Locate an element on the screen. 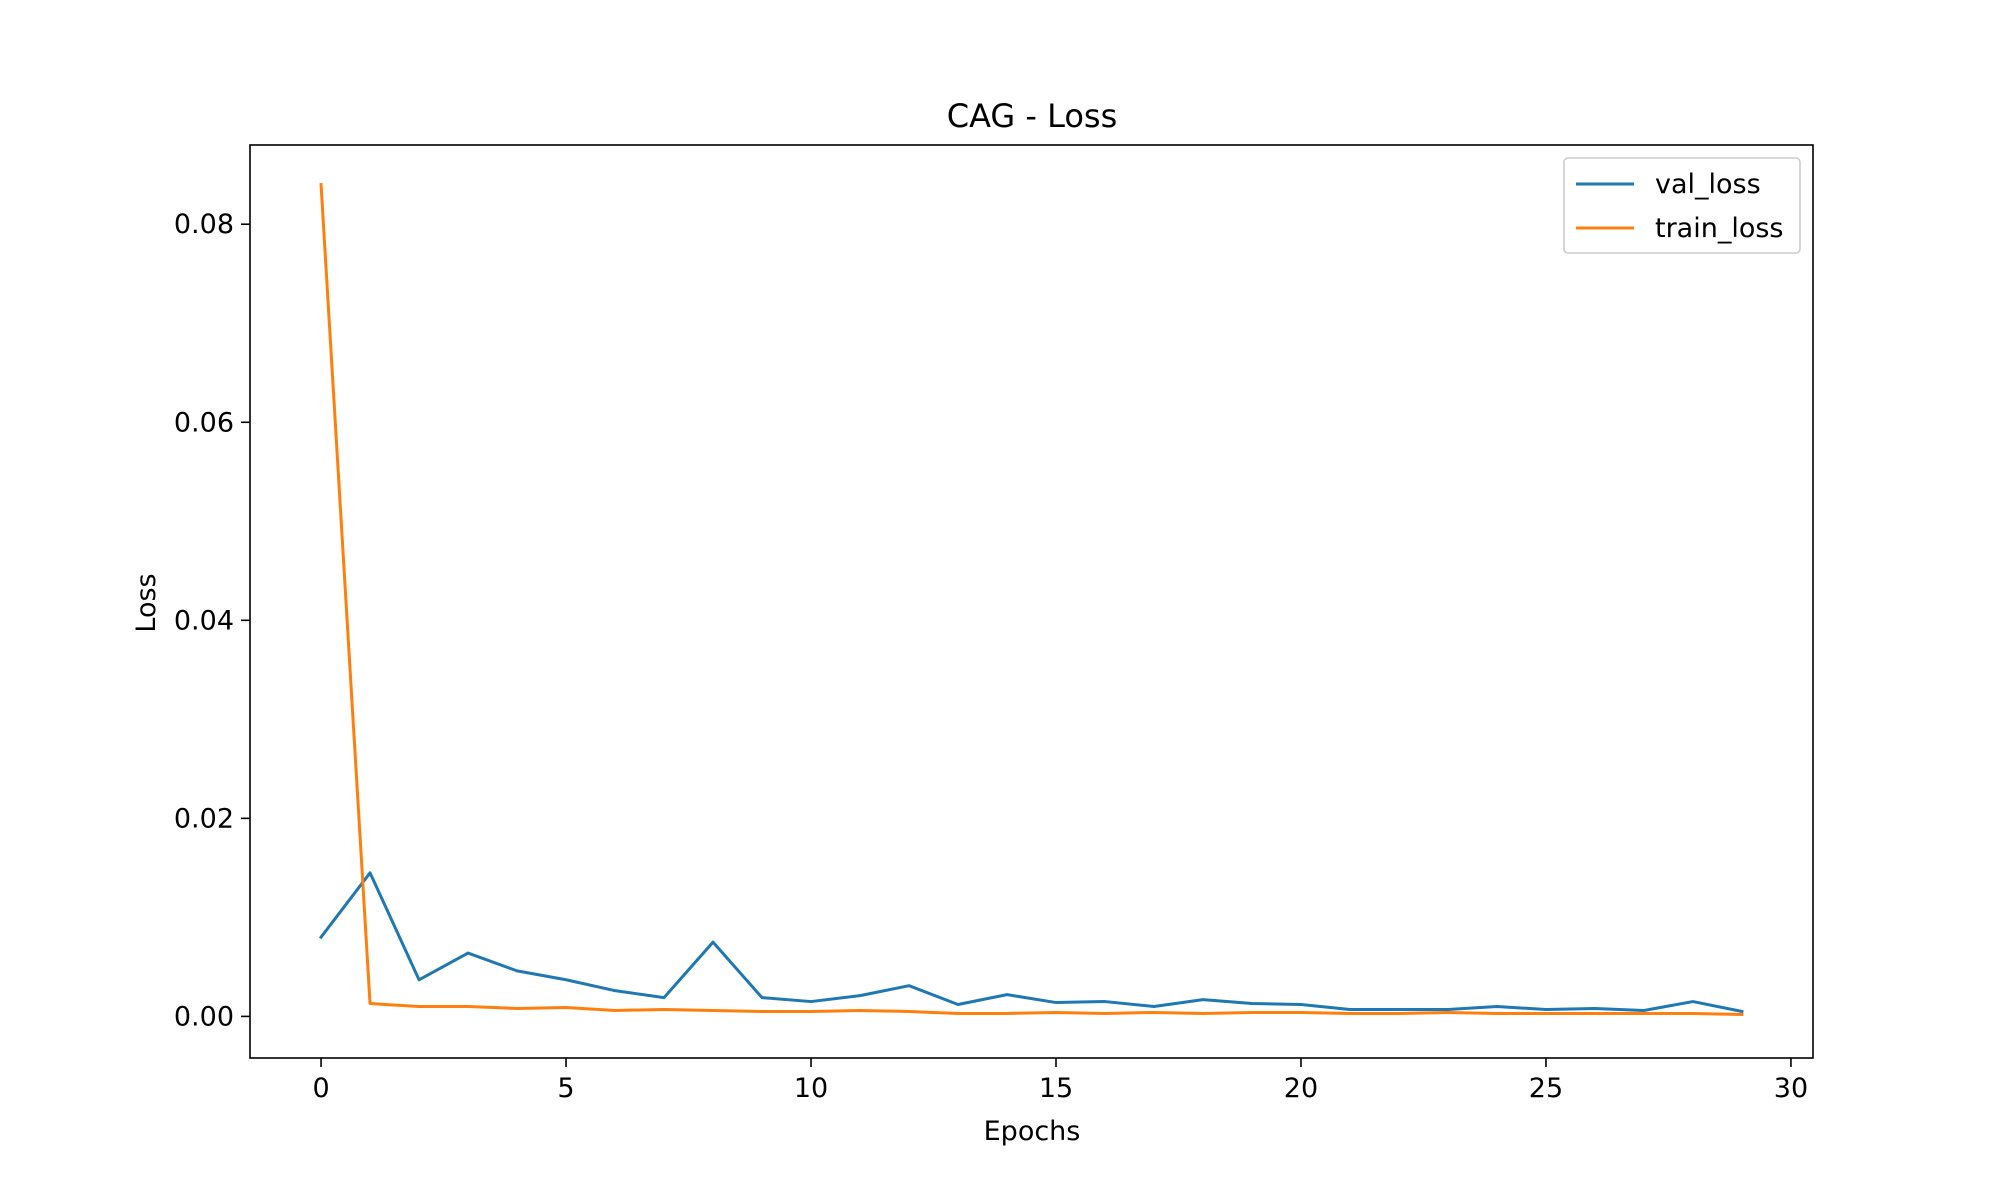 This screenshot has height=1200, width=2000. y-axis-label: Loss is located at coordinates (146, 602).